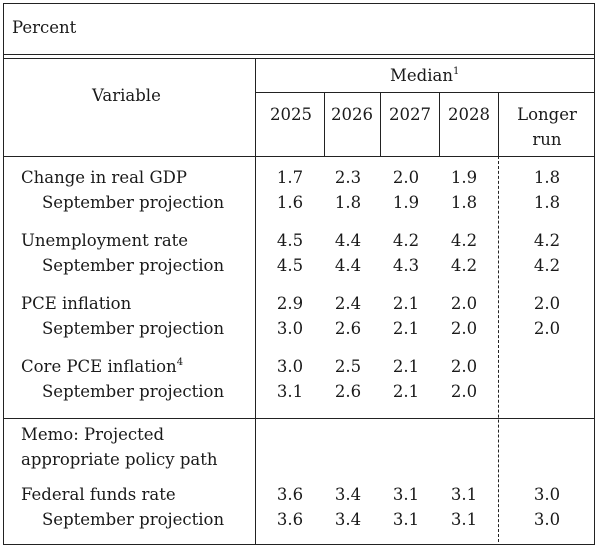  Describe the element at coordinates (290, 177) in the screenshot. I see `table-cell: 1.7` at that location.